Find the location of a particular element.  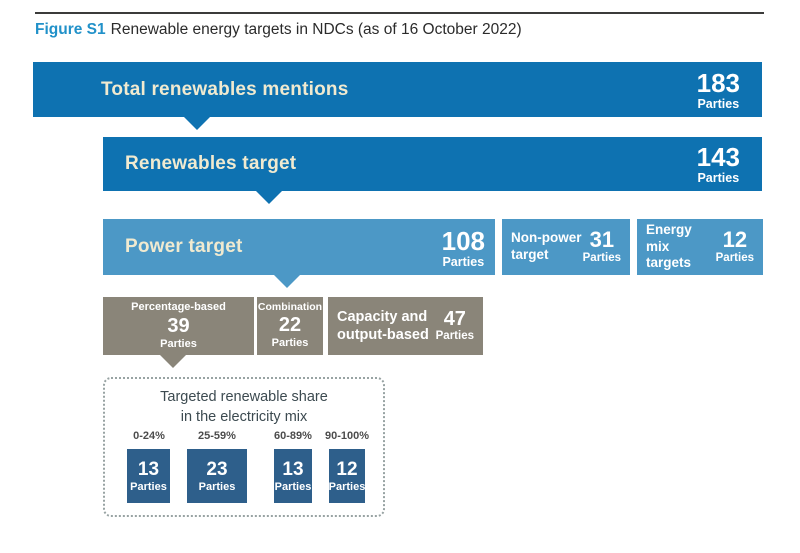

node-percentage-based: Percentage-based 39 Parties is located at coordinates (178, 326).